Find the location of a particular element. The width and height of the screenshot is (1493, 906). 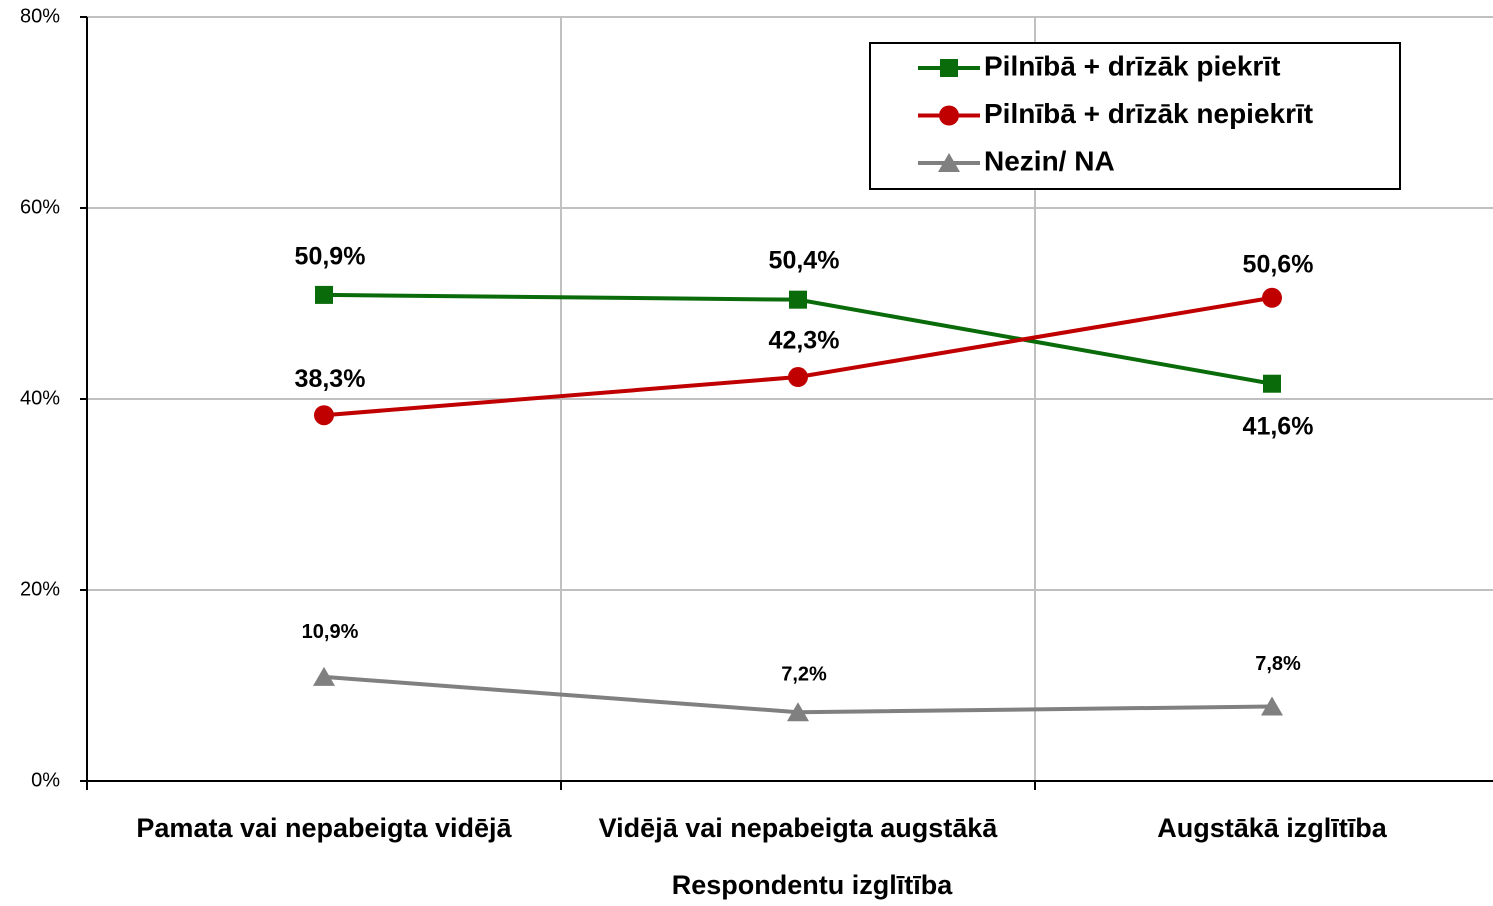

y-tick-label: 0% is located at coordinates (45, 780).